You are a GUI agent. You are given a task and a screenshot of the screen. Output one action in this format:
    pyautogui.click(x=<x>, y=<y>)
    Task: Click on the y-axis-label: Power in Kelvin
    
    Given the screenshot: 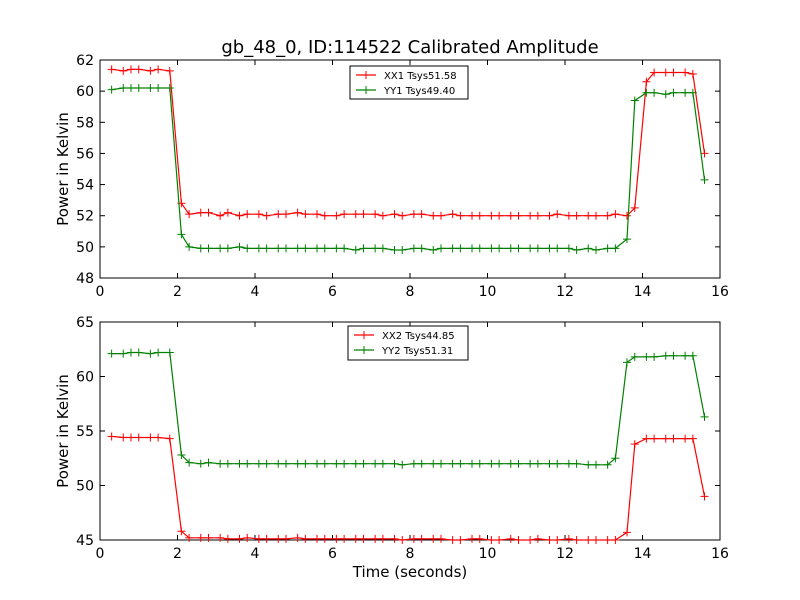 What is the action you would take?
    pyautogui.click(x=63, y=431)
    